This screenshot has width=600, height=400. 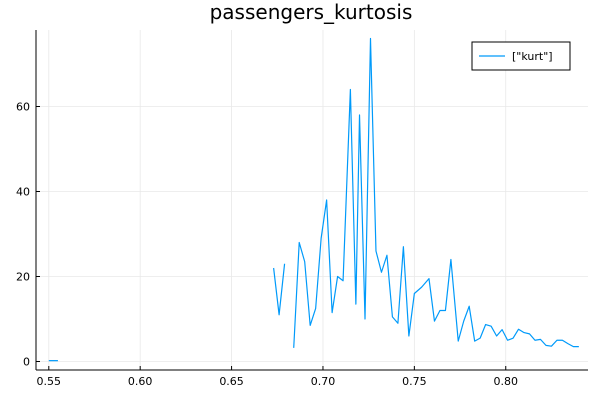 I want to click on chart-title: passengers_kurtosis, so click(x=311, y=12).